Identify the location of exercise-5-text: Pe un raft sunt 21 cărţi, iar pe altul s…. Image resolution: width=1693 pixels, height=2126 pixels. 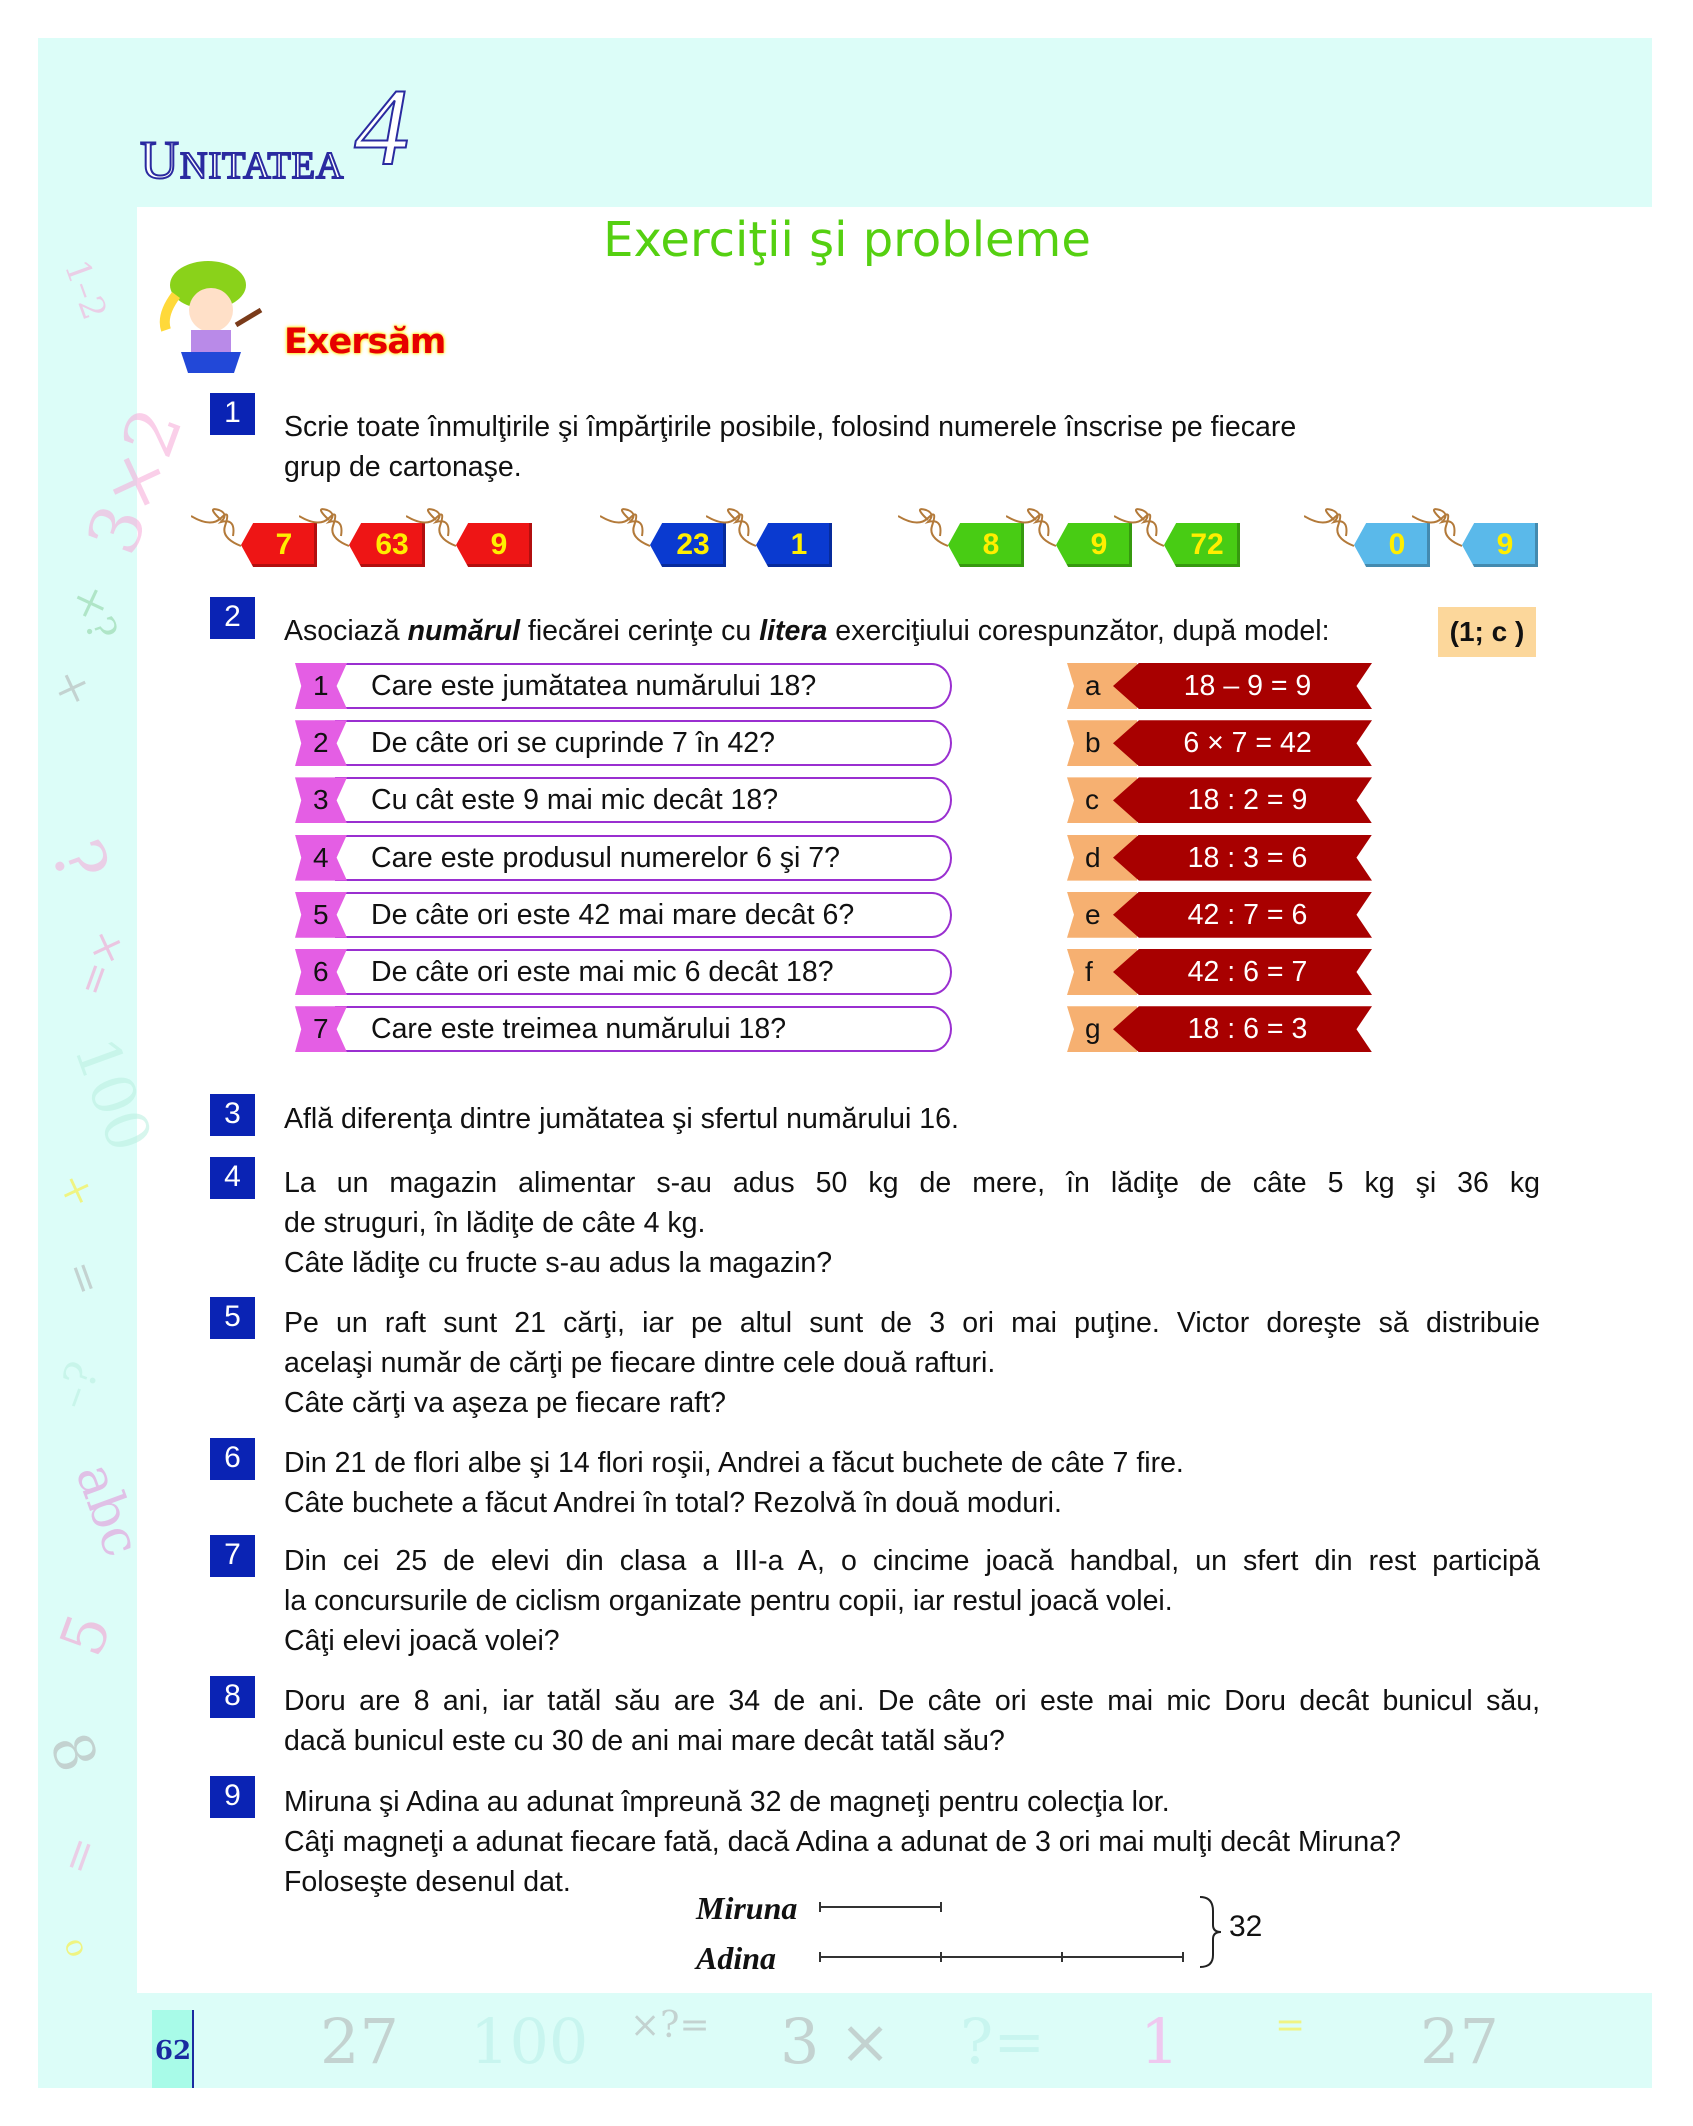
(912, 1363).